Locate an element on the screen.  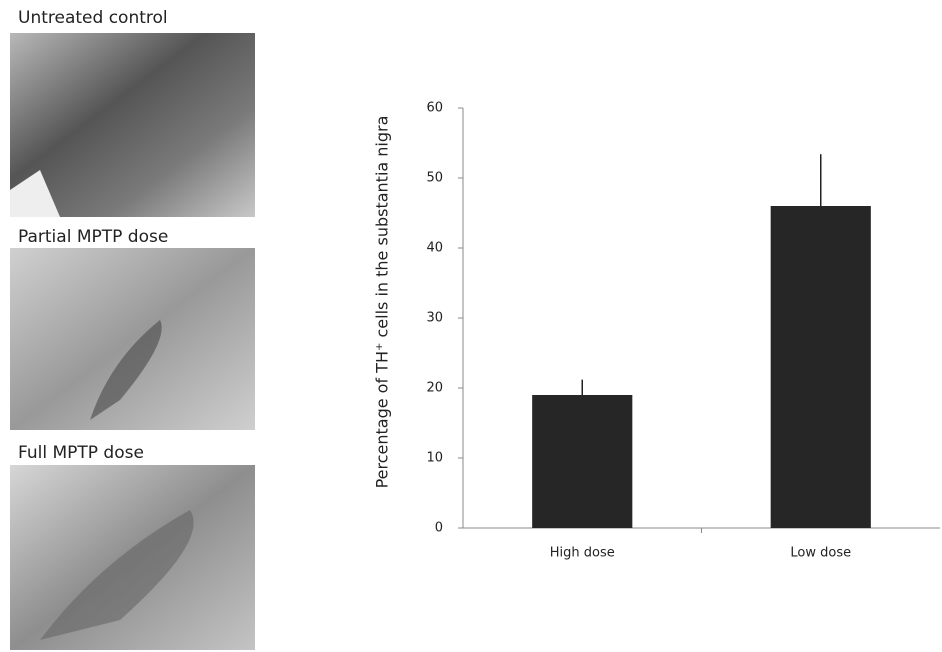
y-tick-label: 20 is located at coordinates (434, 388).